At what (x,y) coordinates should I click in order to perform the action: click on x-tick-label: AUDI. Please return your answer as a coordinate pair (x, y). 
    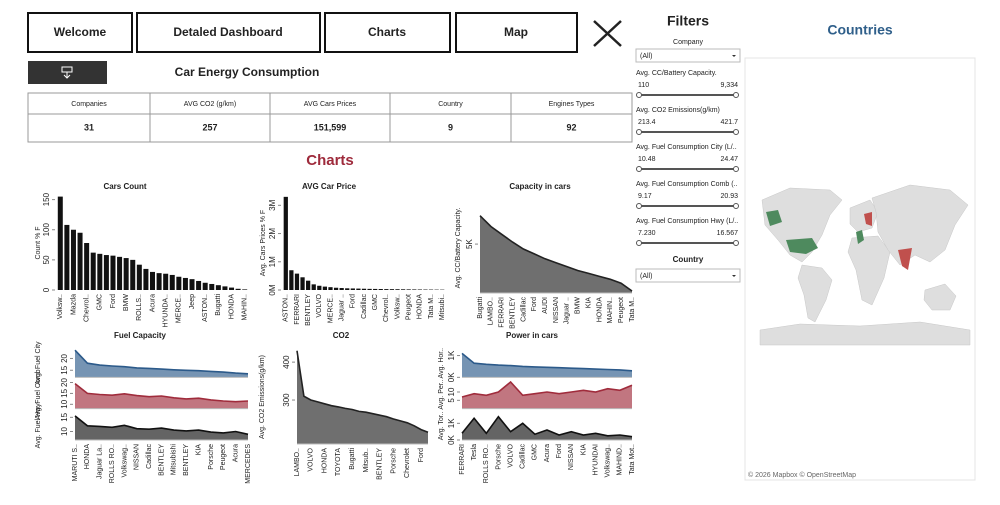
    Looking at the image, I should click on (545, 305).